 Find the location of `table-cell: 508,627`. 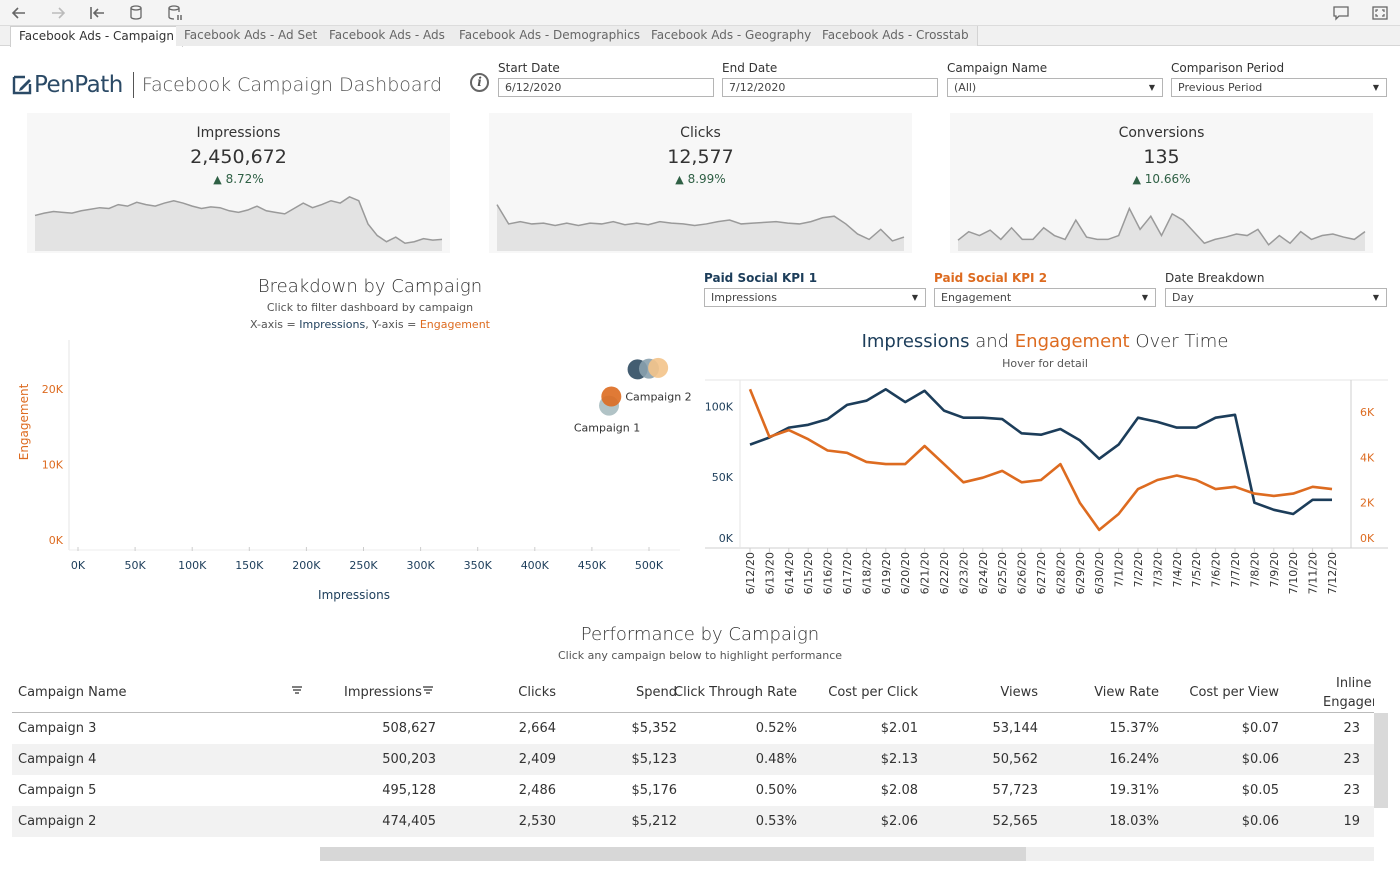

table-cell: 508,627 is located at coordinates (409, 728).